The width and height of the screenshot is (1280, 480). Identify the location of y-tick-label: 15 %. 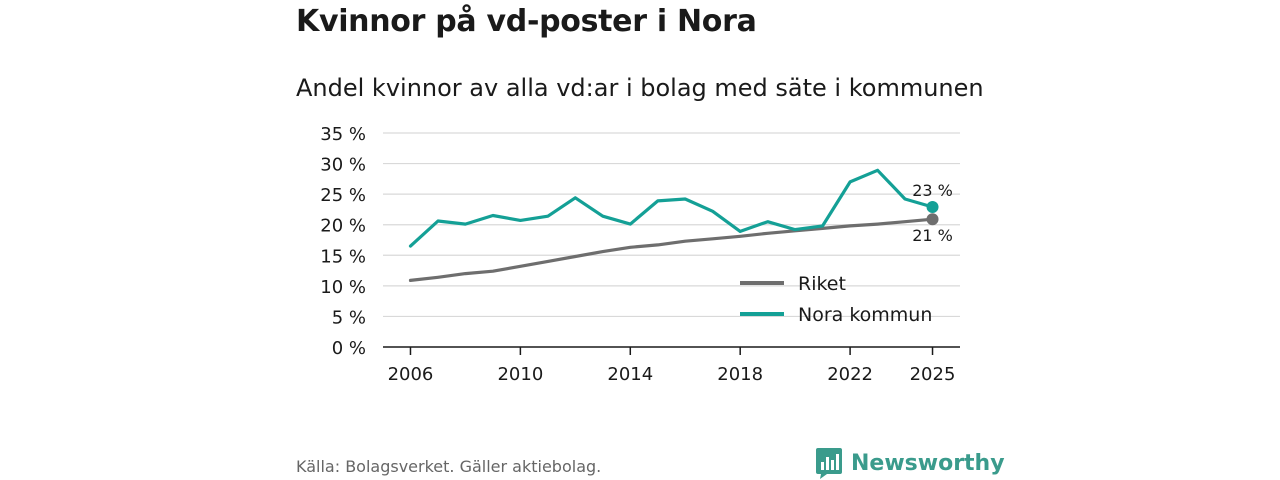
(343, 256).